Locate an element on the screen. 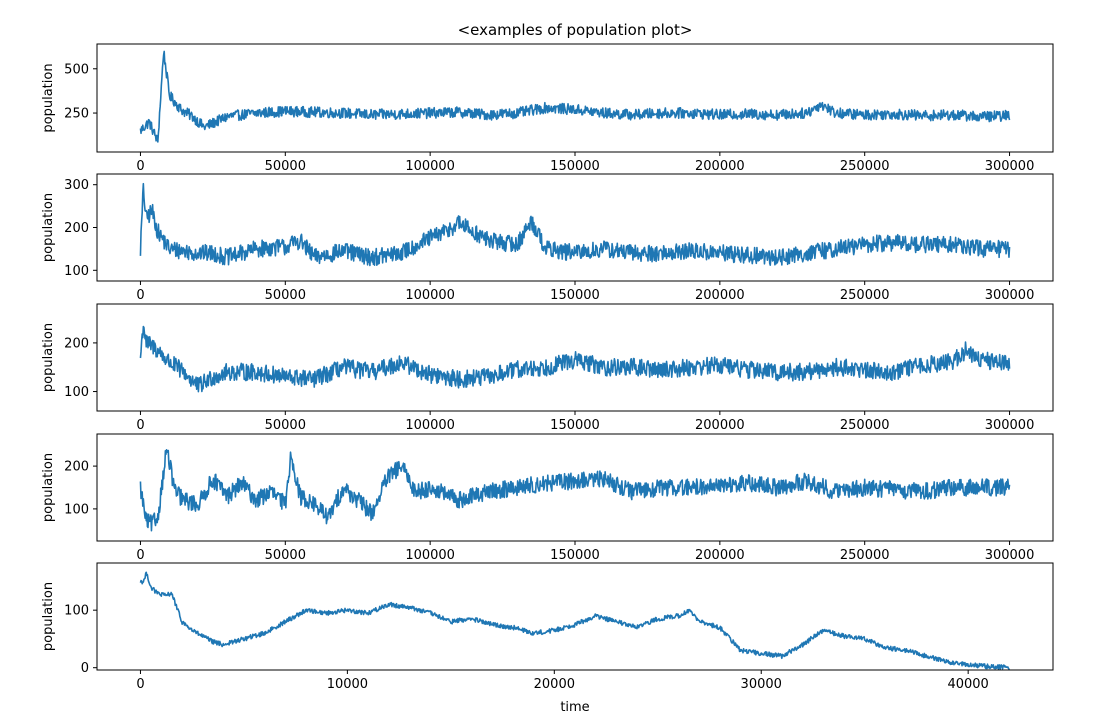 The height and width of the screenshot is (723, 1120). y-tick-label: 300 is located at coordinates (76, 185).